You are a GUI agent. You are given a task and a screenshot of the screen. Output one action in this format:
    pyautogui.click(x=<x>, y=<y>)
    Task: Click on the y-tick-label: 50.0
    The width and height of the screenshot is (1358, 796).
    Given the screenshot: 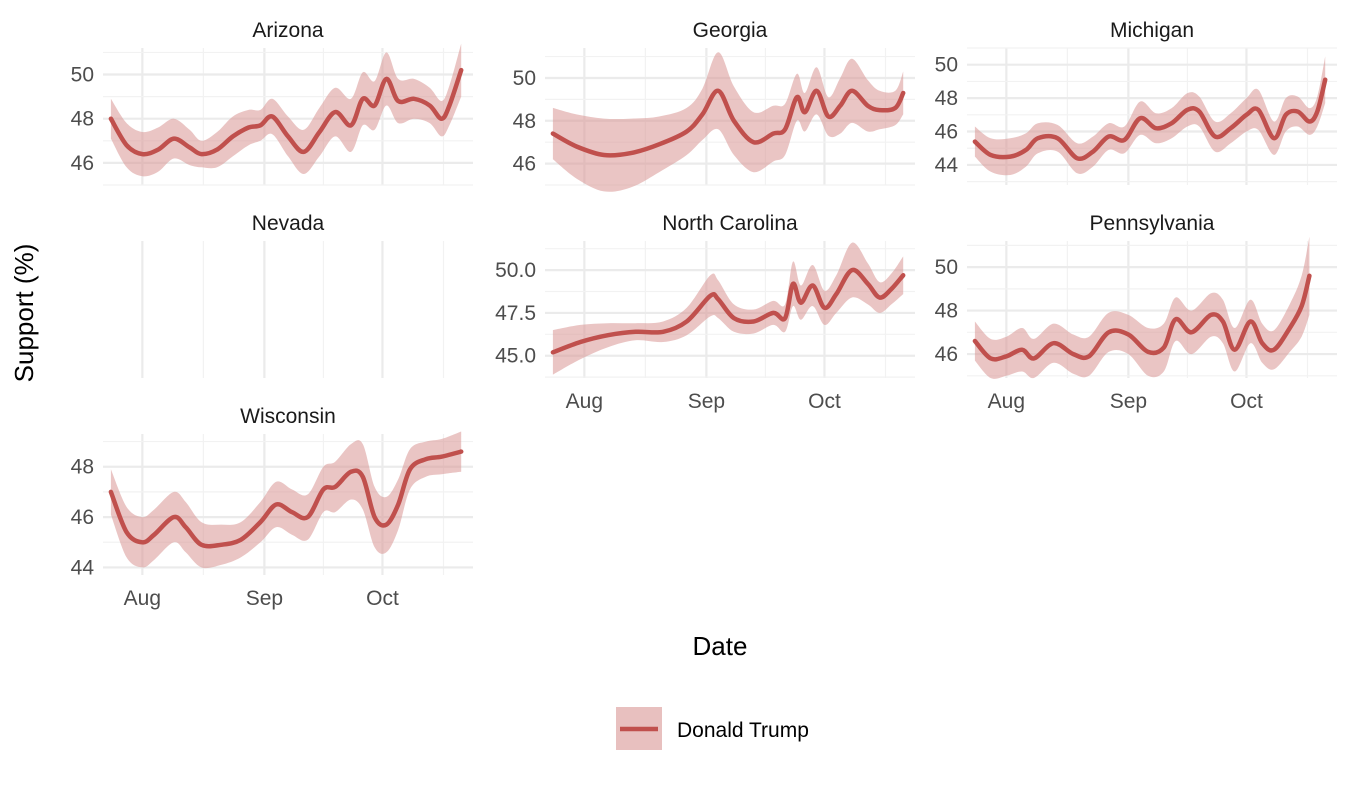 What is the action you would take?
    pyautogui.click(x=515, y=270)
    